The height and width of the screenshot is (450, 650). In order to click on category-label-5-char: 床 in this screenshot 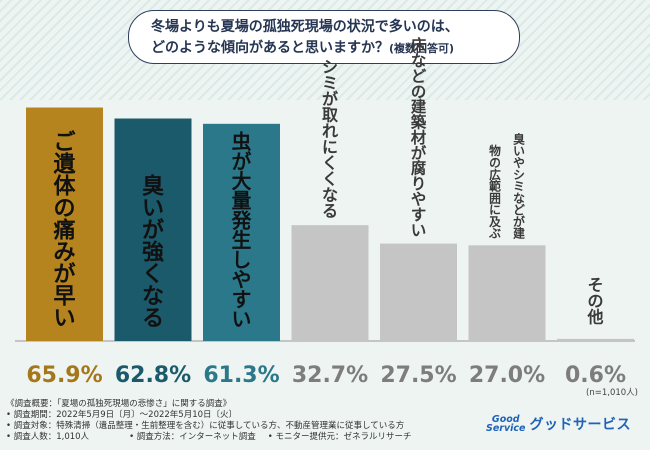, I will do `click(419, 45)`.